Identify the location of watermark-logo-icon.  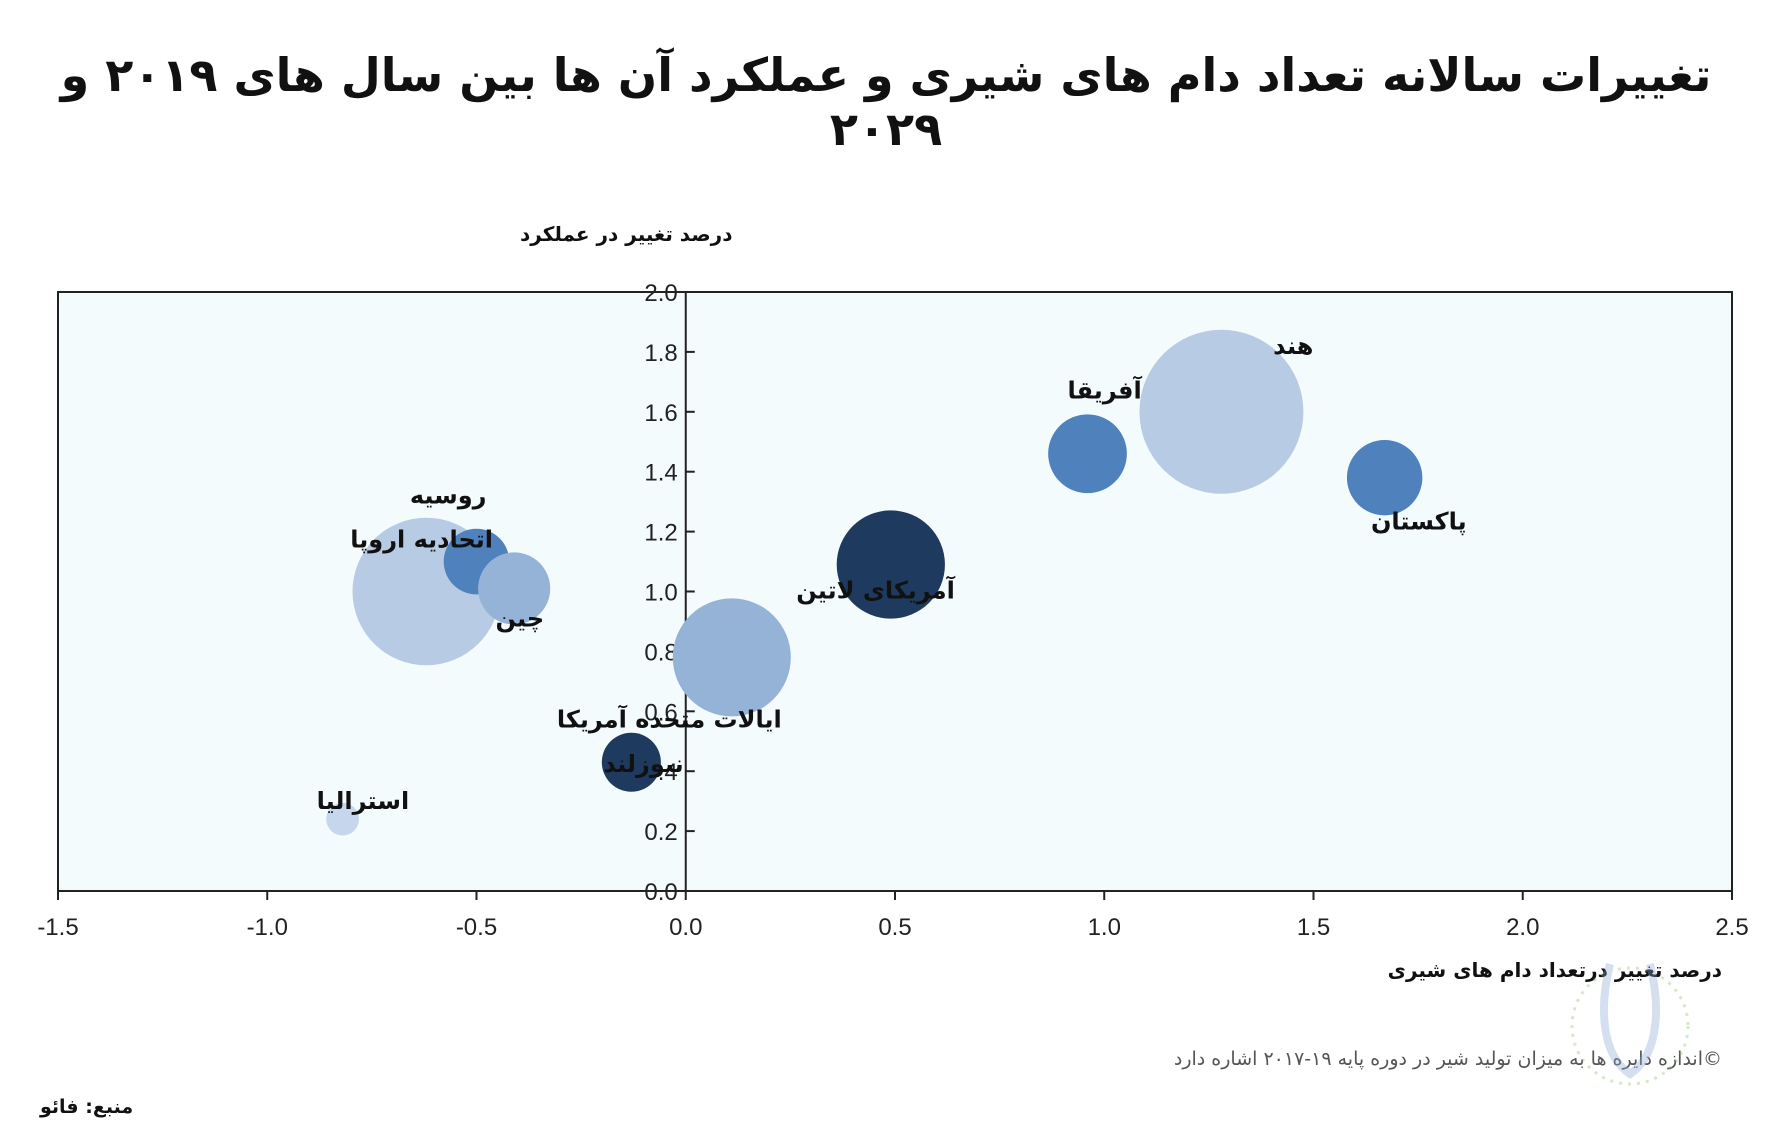
(1630, 1024).